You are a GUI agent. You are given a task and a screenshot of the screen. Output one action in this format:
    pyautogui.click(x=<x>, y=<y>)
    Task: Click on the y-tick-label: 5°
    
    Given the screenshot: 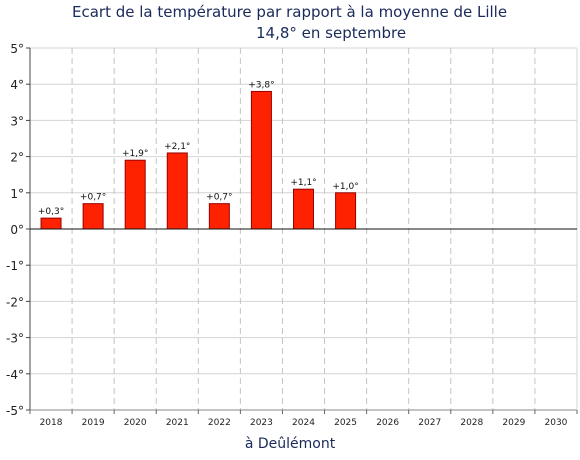 What is the action you would take?
    pyautogui.click(x=17, y=49)
    